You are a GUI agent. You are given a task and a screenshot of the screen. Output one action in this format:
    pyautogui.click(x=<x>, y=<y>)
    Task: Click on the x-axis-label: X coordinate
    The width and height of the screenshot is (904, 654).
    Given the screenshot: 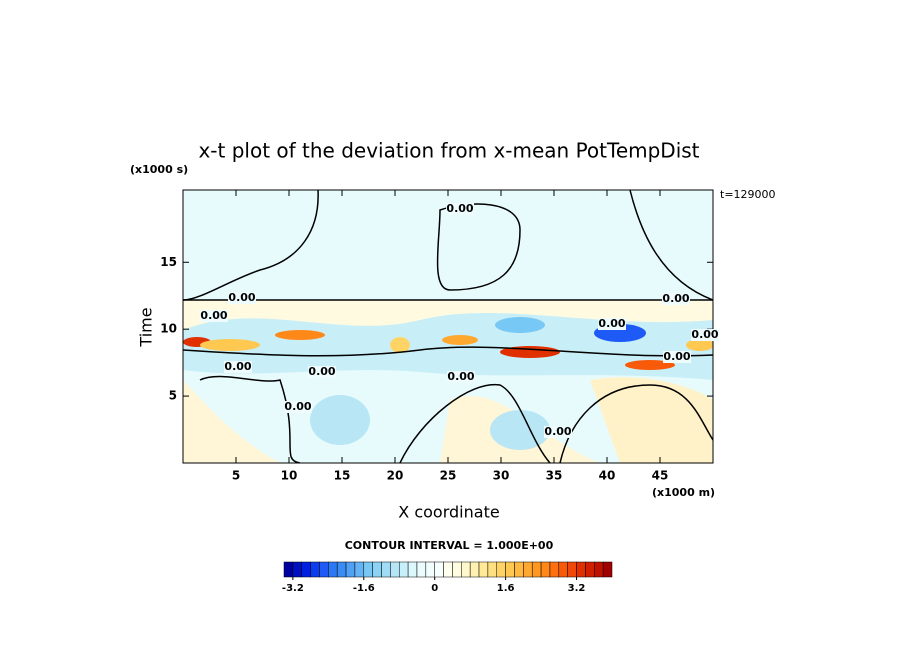 What is the action you would take?
    pyautogui.click(x=448, y=512)
    